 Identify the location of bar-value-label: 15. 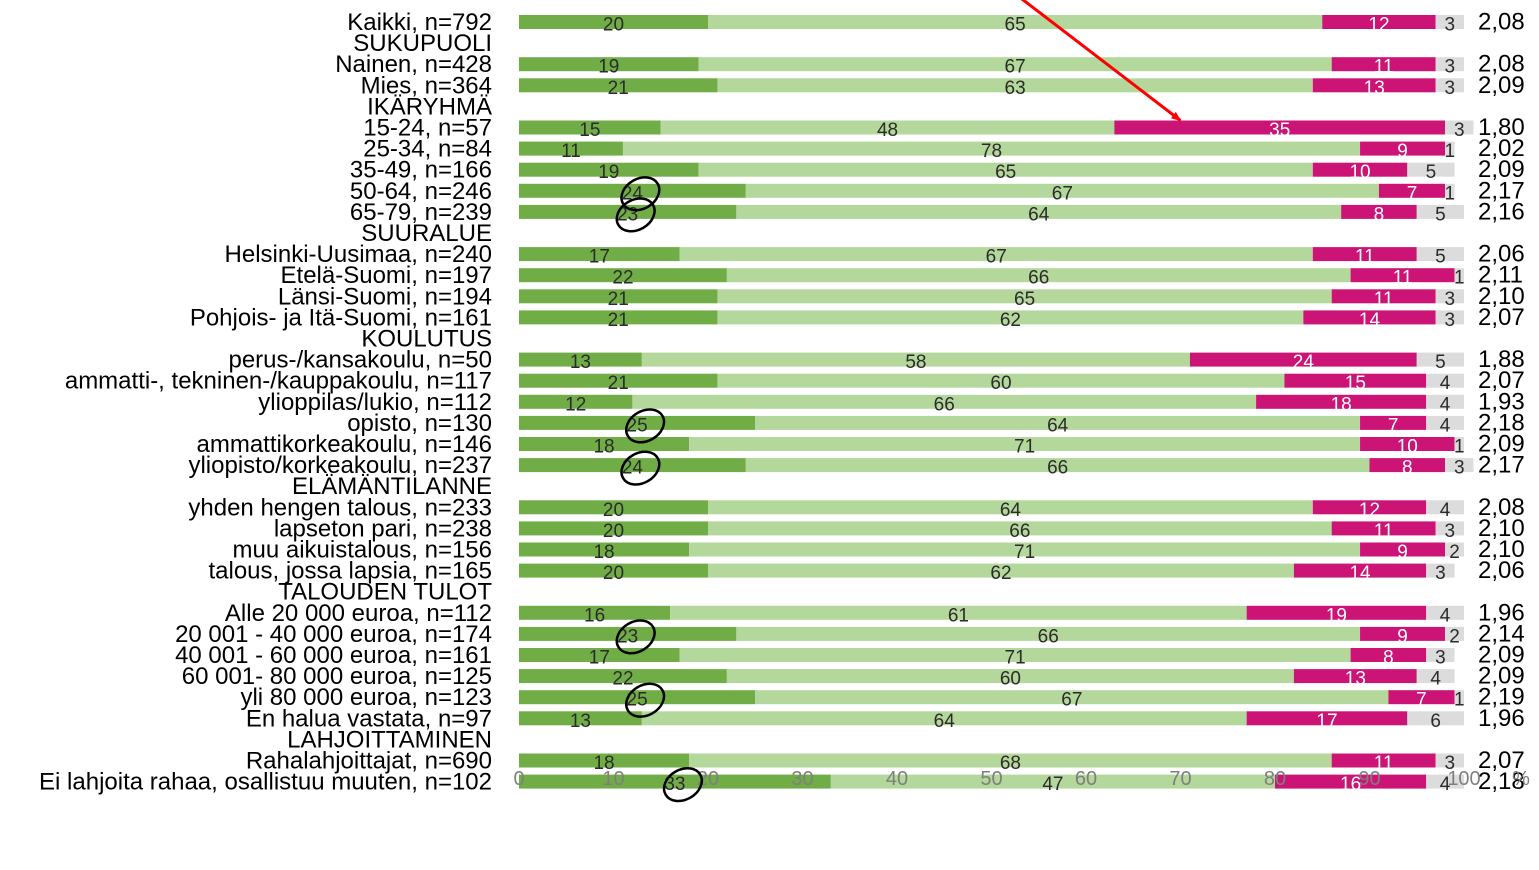
(1355, 383).